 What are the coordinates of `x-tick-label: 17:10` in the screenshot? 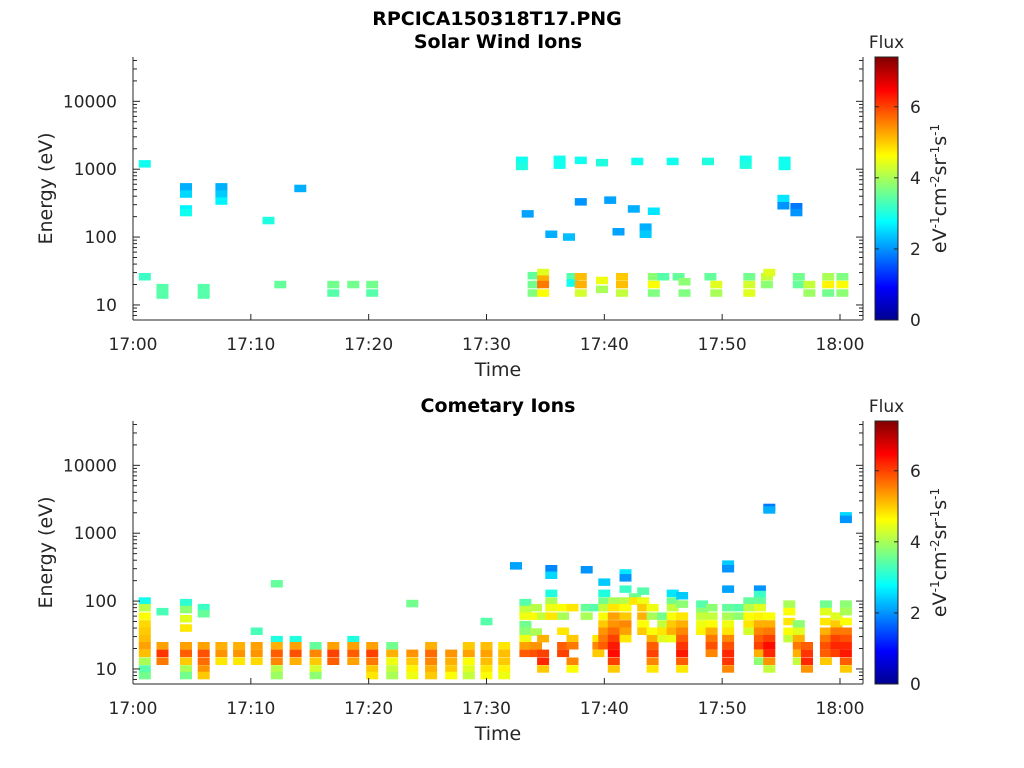 It's located at (250, 345).